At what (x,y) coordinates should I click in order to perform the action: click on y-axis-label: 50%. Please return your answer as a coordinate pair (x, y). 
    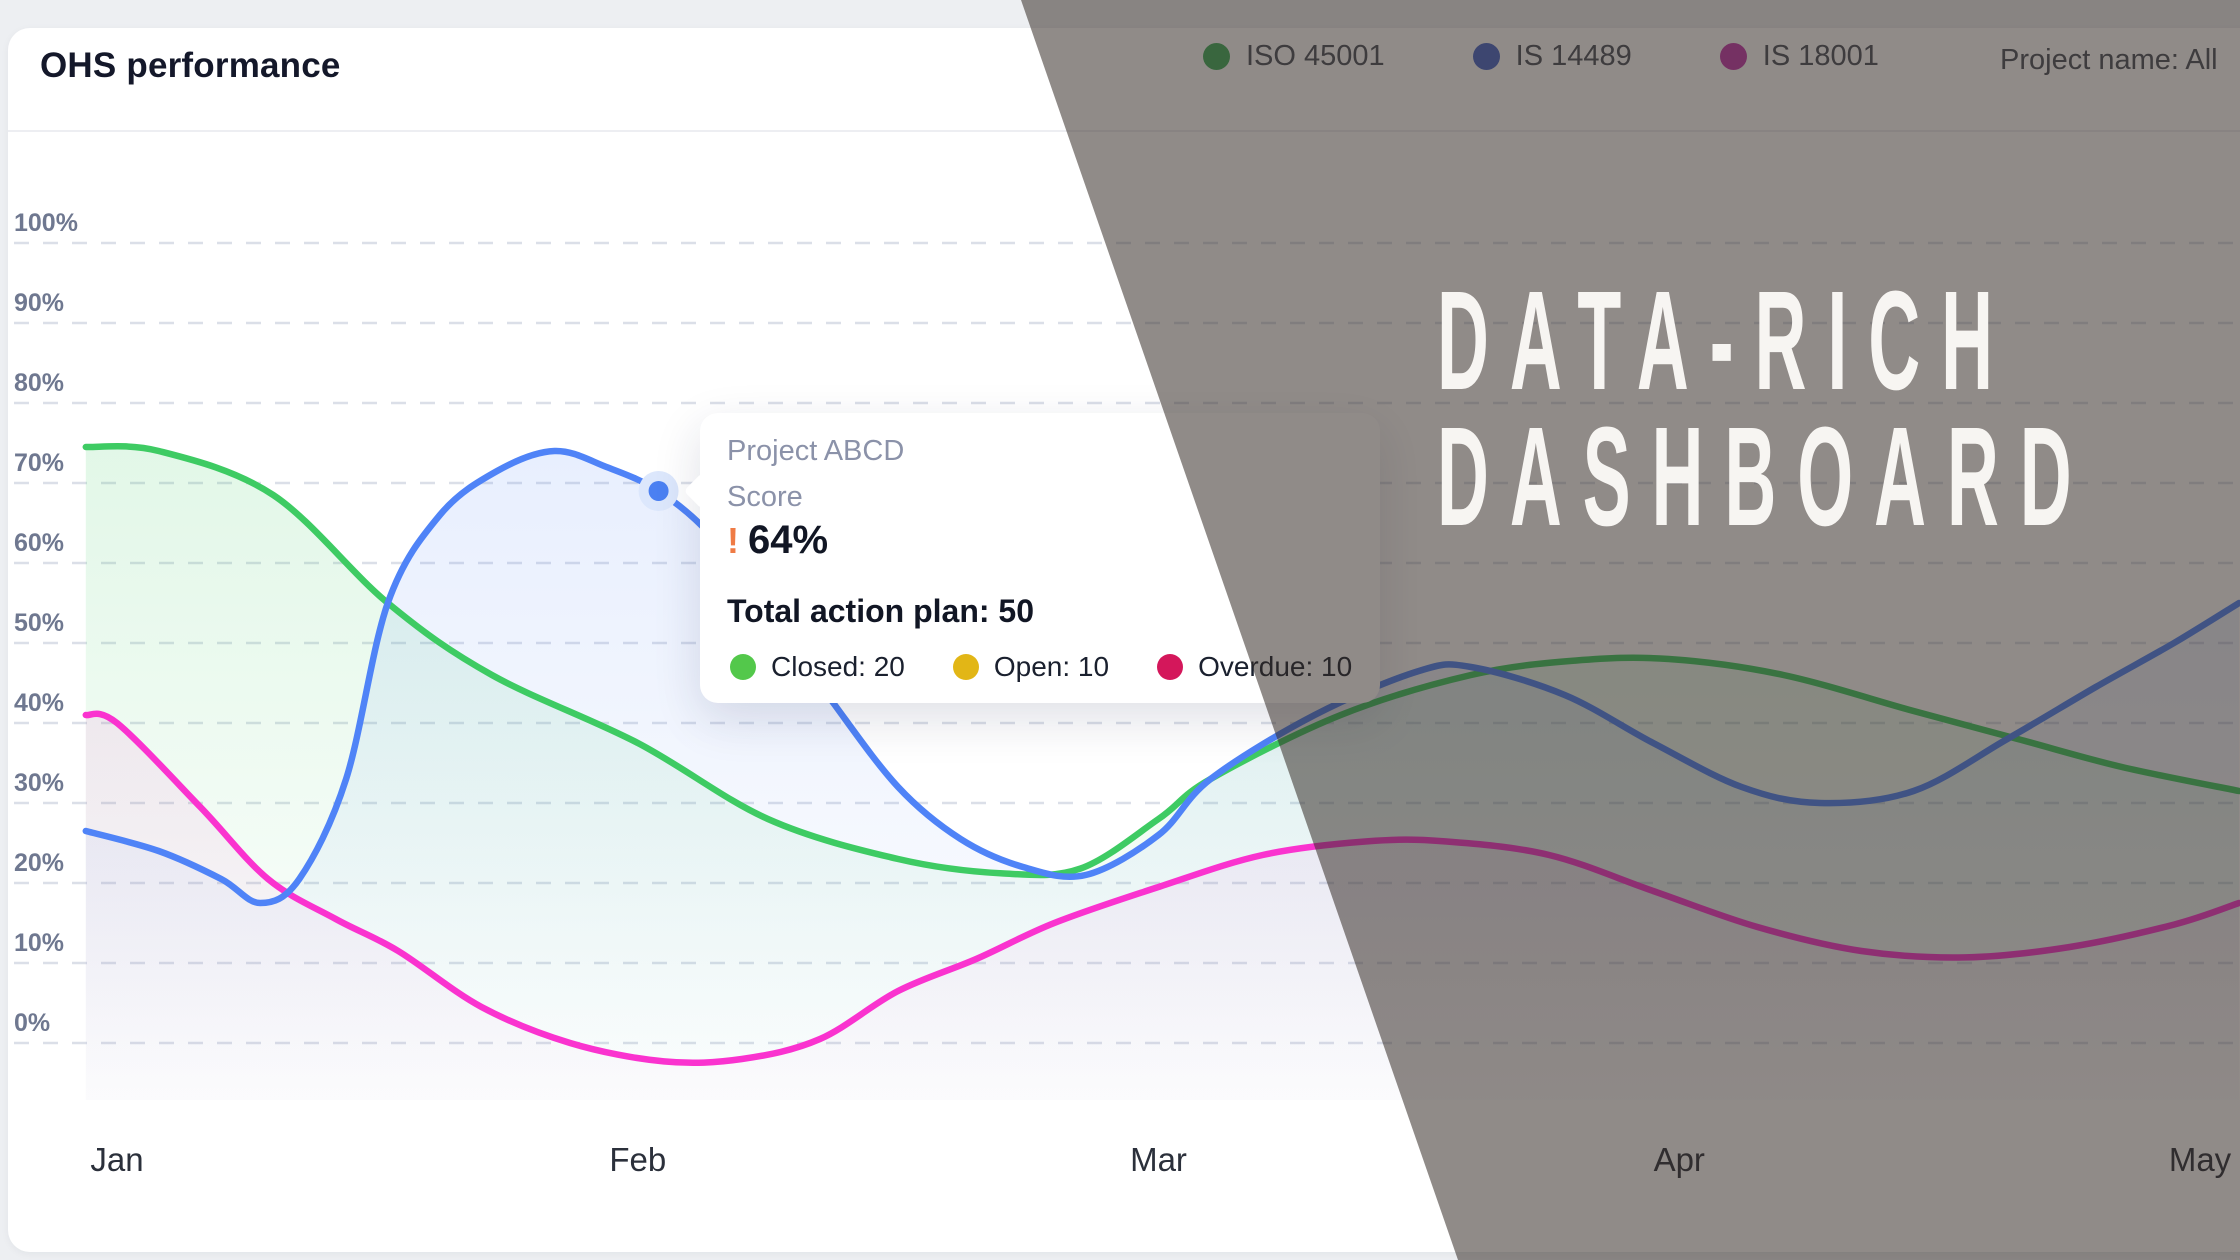
    Looking at the image, I should click on (39, 623).